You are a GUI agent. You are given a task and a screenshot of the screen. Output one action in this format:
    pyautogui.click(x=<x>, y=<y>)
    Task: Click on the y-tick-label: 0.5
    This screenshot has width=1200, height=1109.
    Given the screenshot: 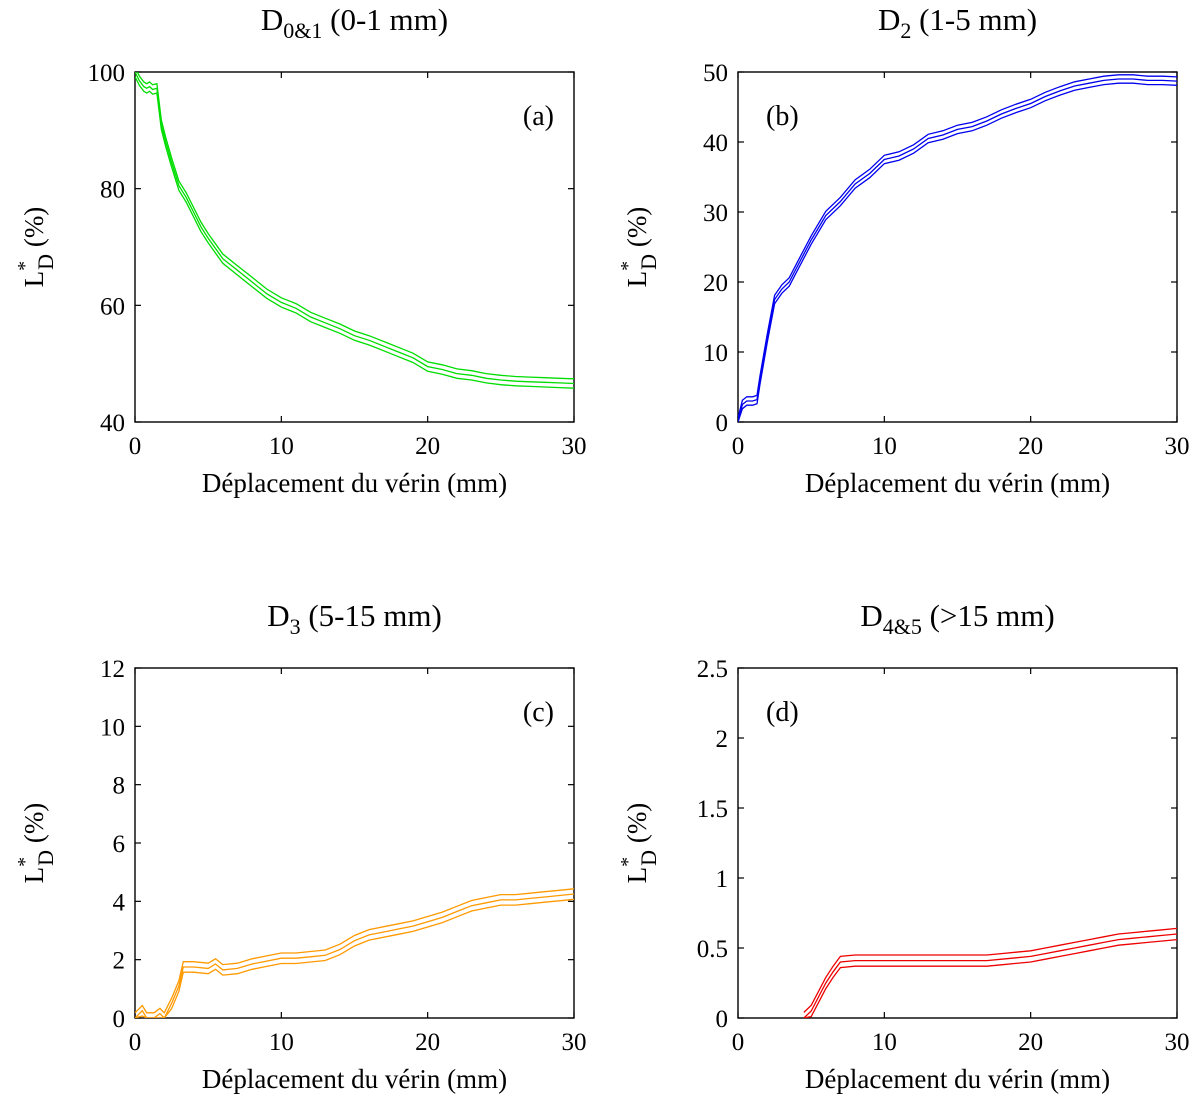 What is the action you would take?
    pyautogui.click(x=712, y=949)
    